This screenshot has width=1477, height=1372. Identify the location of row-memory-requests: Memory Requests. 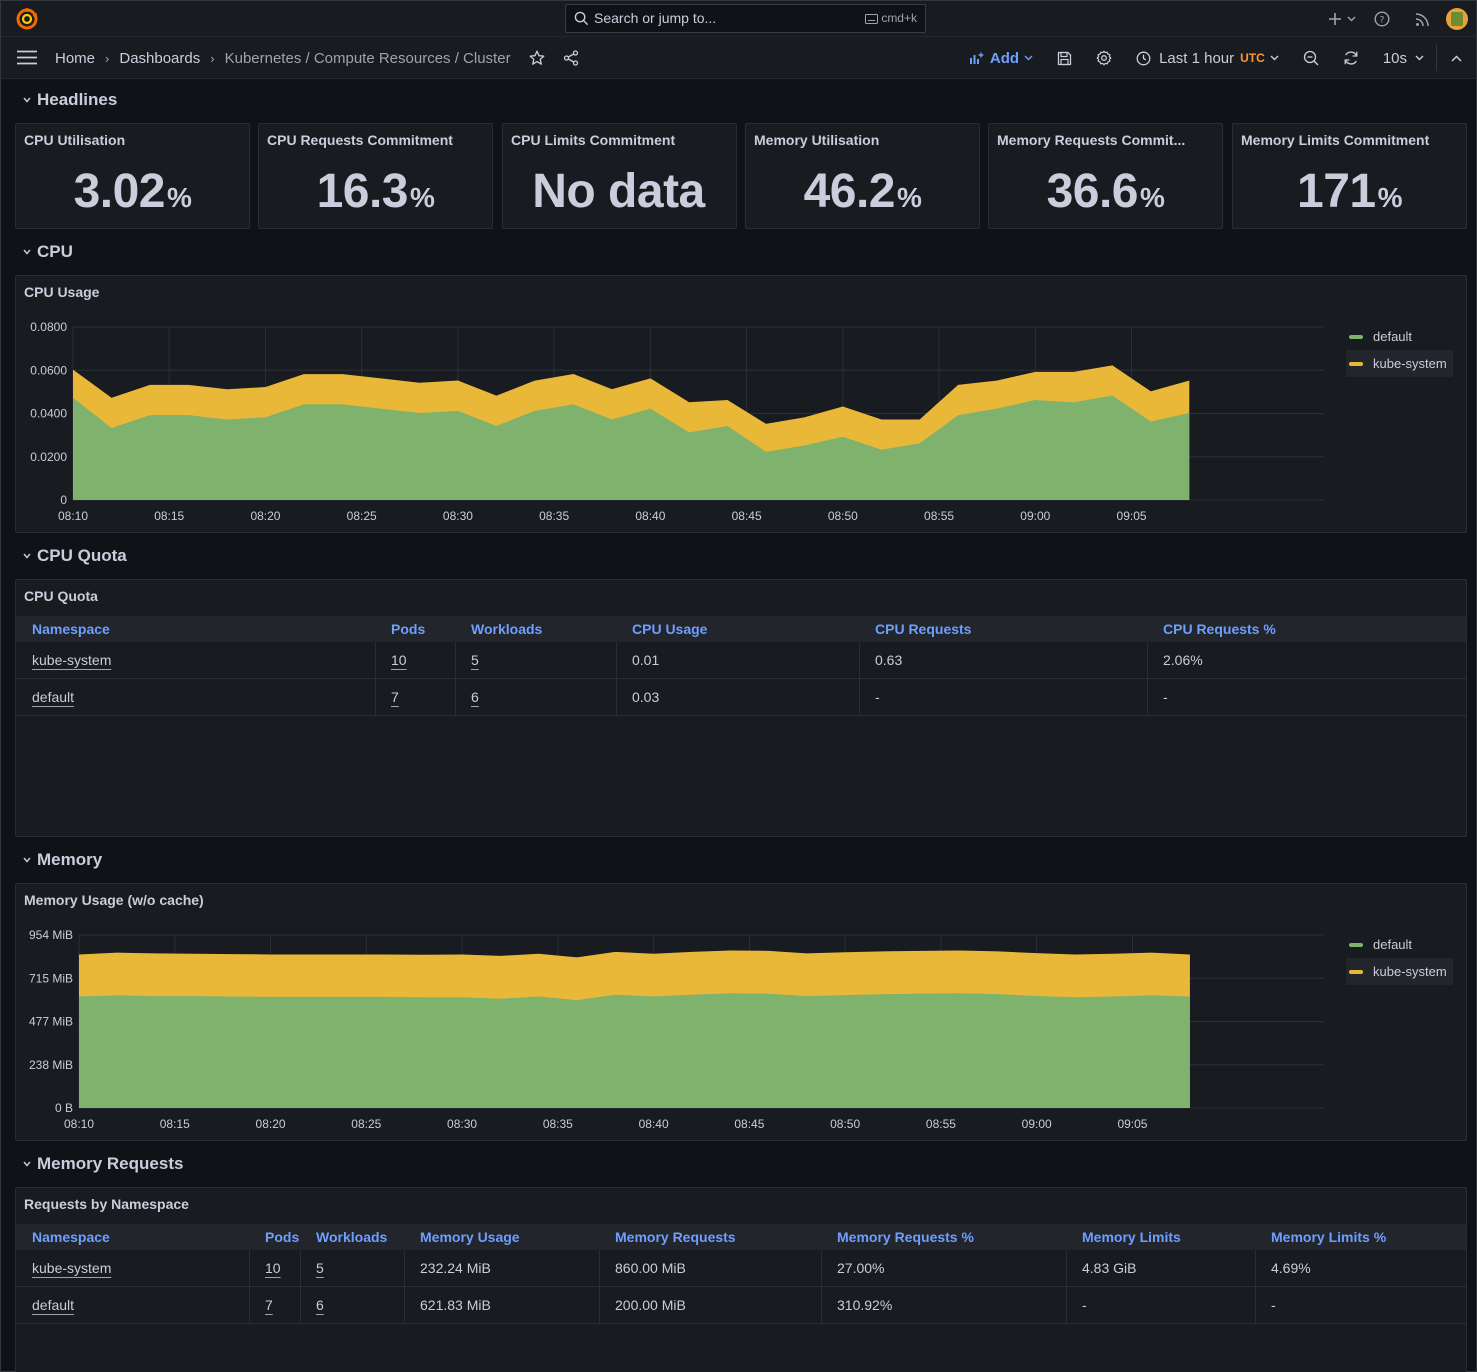
(103, 1164).